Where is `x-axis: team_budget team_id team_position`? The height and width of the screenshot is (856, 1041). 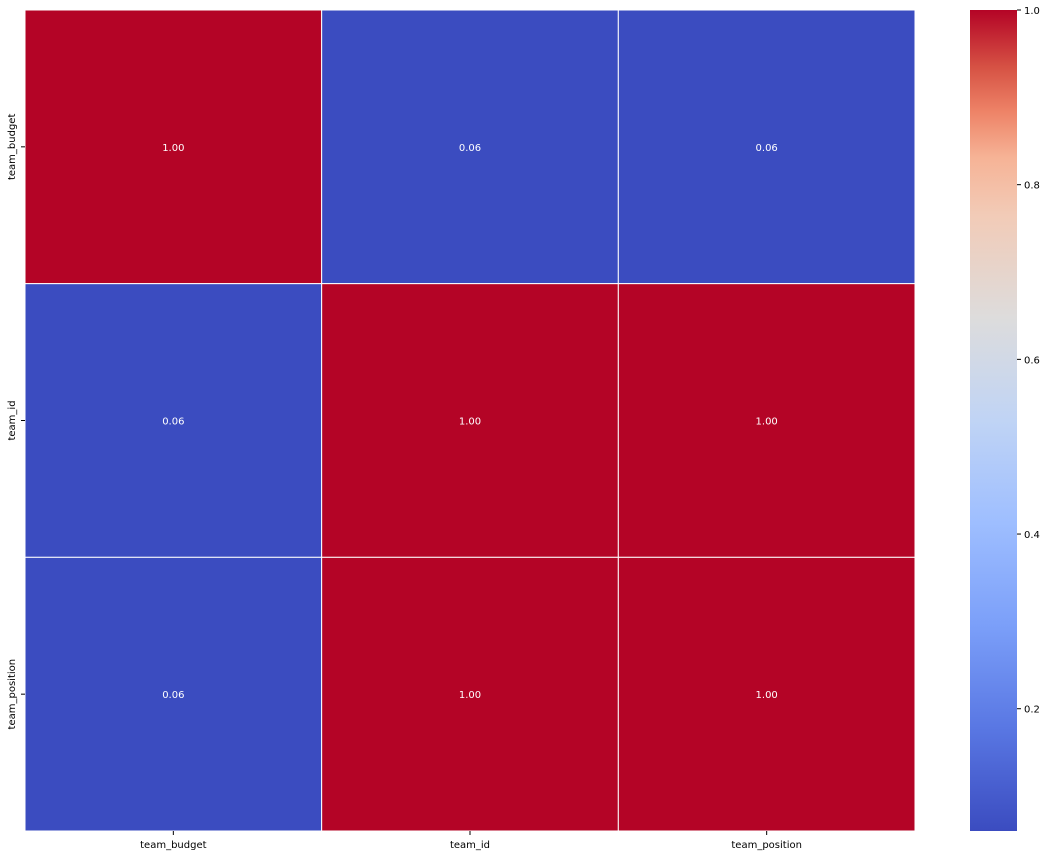
x-axis: team_budget team_id team_position is located at coordinates (471, 841).